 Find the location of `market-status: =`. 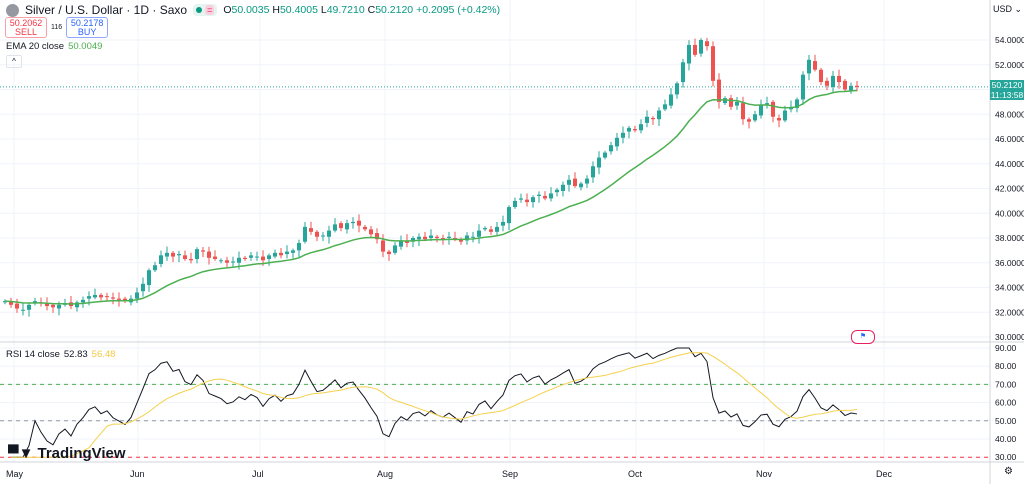

market-status: = is located at coordinates (205, 10).